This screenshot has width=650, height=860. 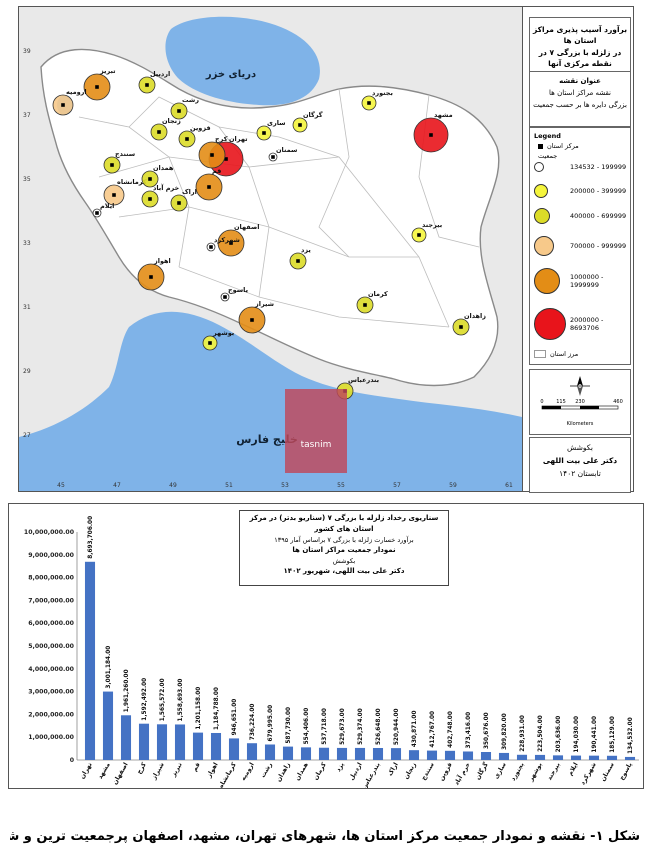 What do you see at coordinates (580, 35) in the screenshot?
I see `map-title-line-1: برآورد آسیب پذیری مراکز استان ها` at bounding box center [580, 35].